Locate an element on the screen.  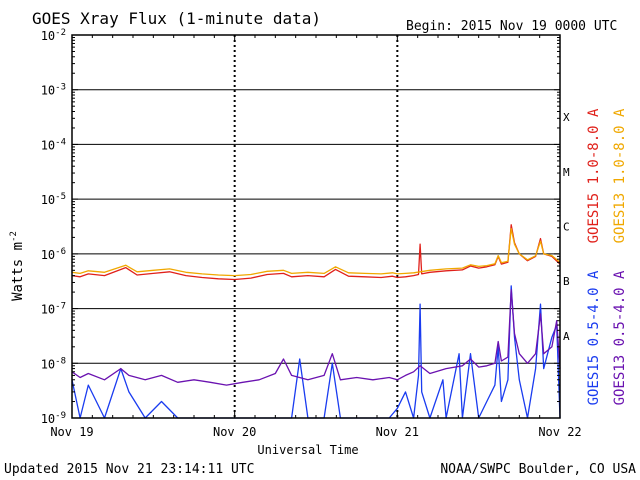
y-tick-label: 10-5 is located at coordinates (53, 199).